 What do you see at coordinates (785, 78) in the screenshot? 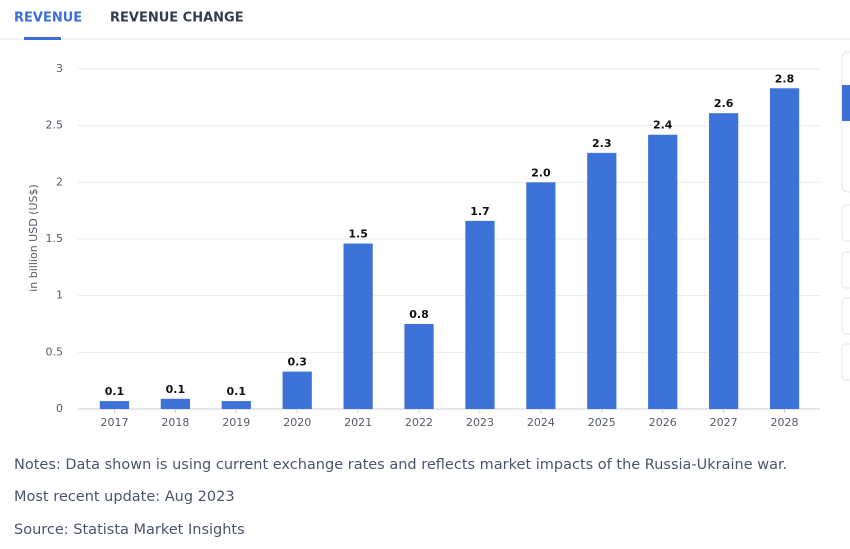
I see `value-label: 2.8` at bounding box center [785, 78].